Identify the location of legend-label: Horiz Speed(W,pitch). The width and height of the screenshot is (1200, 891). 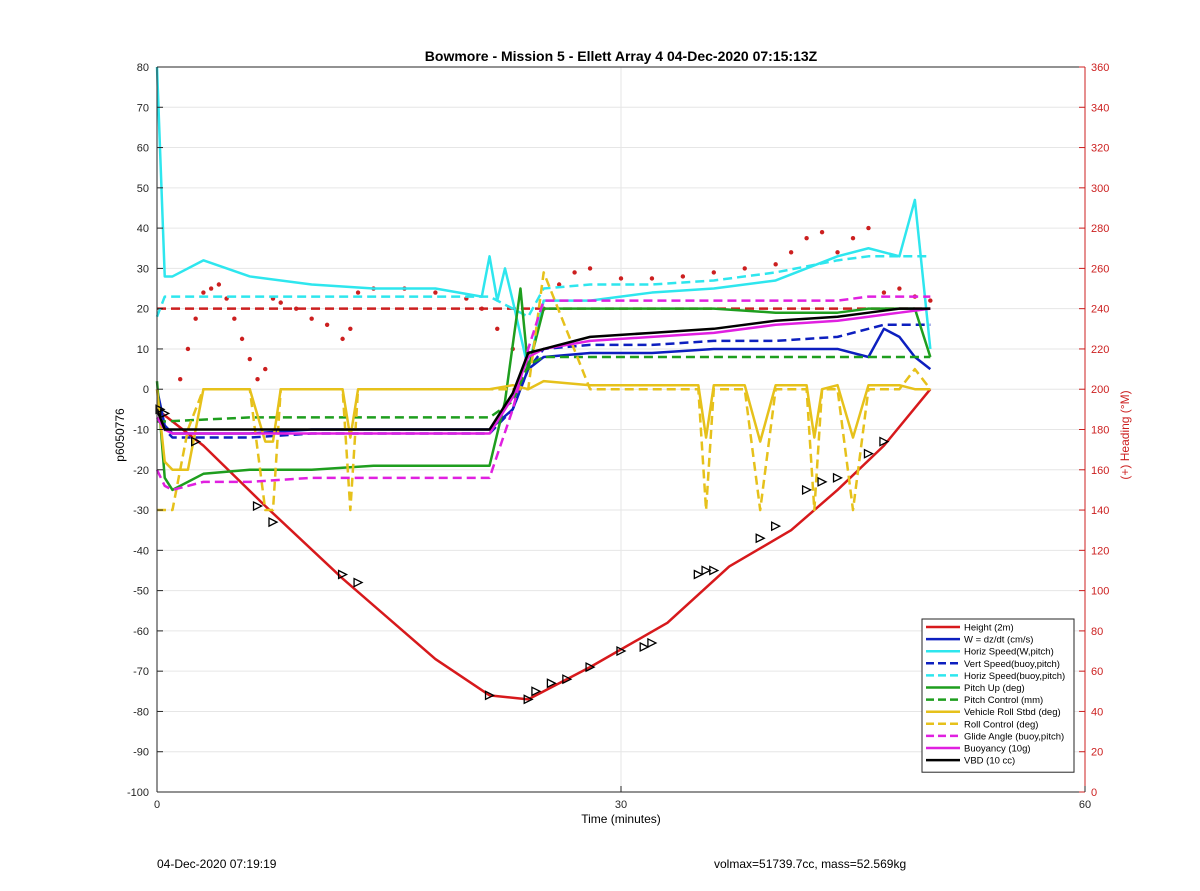
(1009, 652).